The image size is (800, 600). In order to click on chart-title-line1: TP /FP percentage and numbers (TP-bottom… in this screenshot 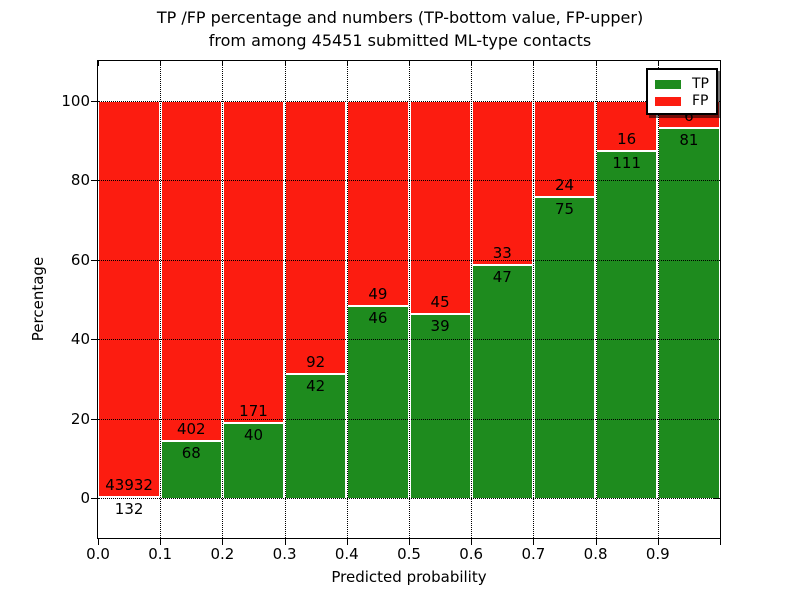, I will do `click(400, 17)`.